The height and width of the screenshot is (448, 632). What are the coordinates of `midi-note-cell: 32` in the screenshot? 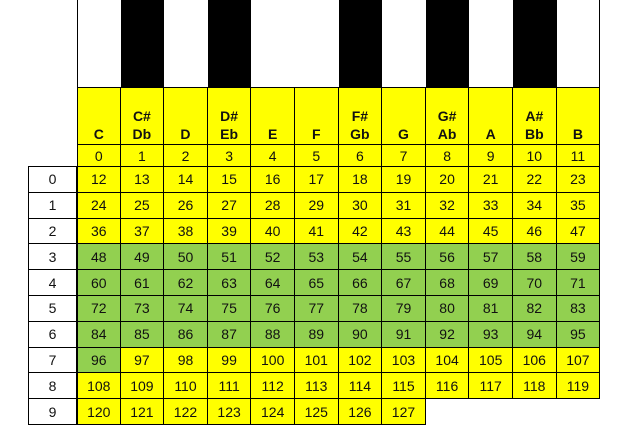 It's located at (447, 205).